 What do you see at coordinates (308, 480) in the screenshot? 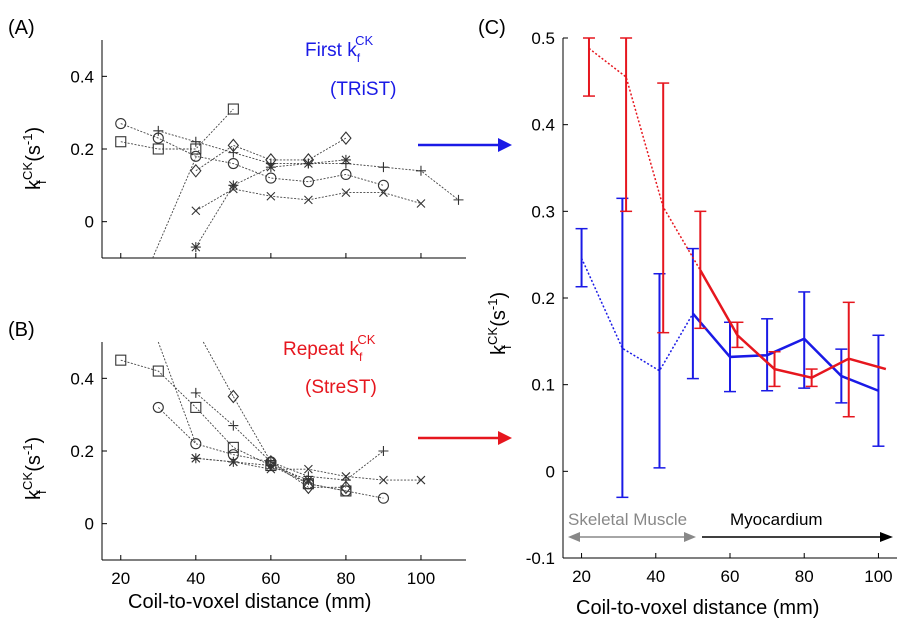
I see `panel-b-point-star` at bounding box center [308, 480].